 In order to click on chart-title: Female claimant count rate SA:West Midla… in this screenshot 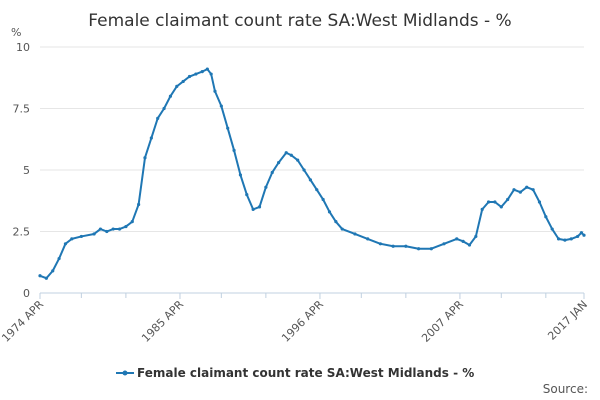, I will do `click(299, 21)`.